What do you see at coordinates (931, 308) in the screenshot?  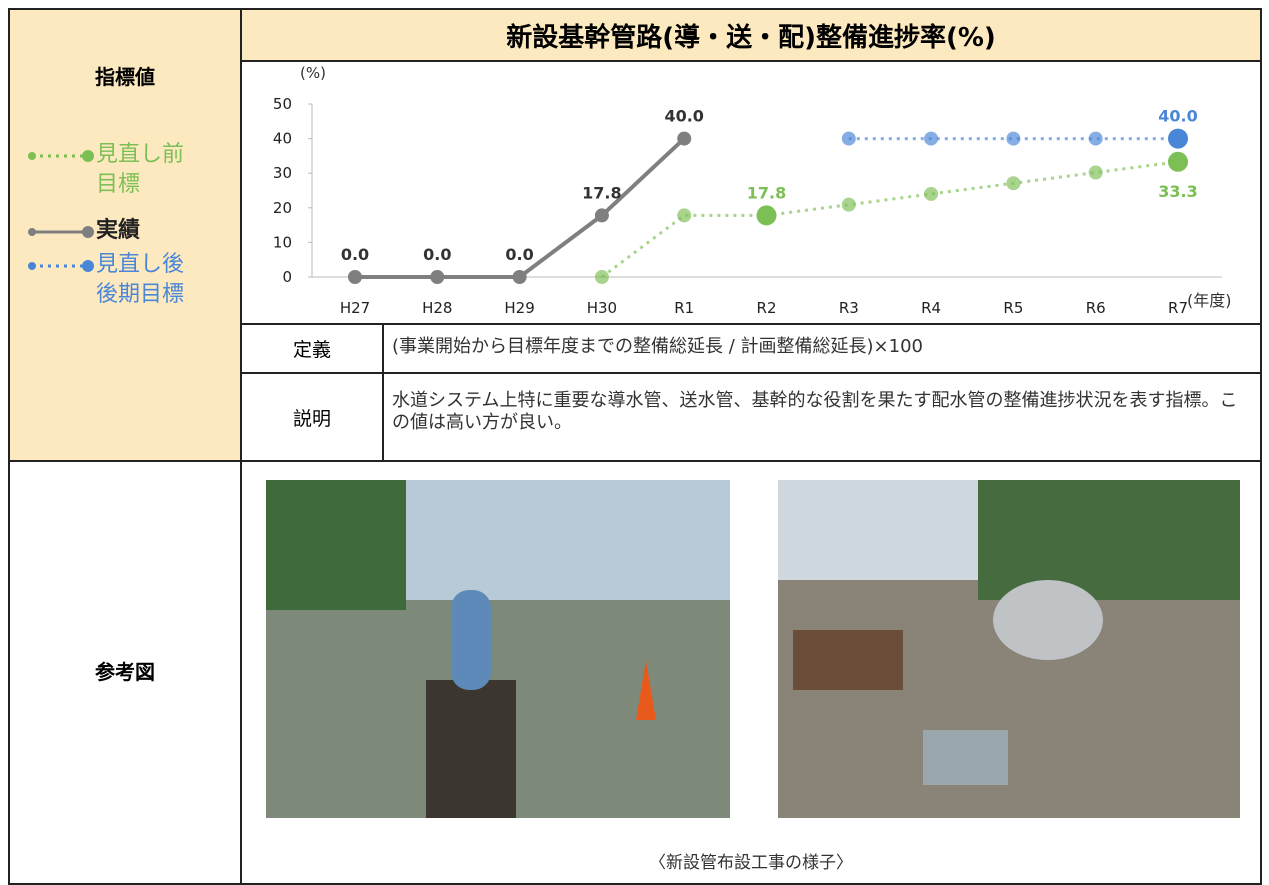 I see `x-tick-label: R4` at bounding box center [931, 308].